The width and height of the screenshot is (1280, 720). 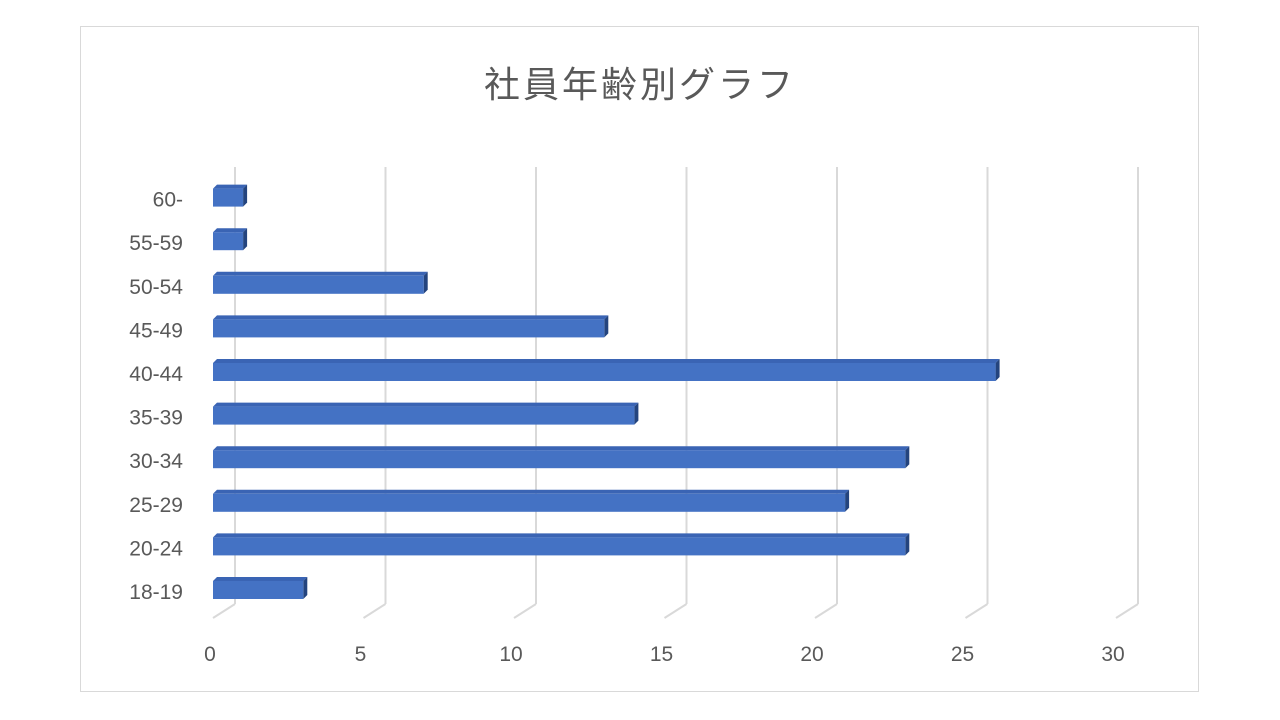 What do you see at coordinates (811, 654) in the screenshot?
I see `value-tick-label-20: 20` at bounding box center [811, 654].